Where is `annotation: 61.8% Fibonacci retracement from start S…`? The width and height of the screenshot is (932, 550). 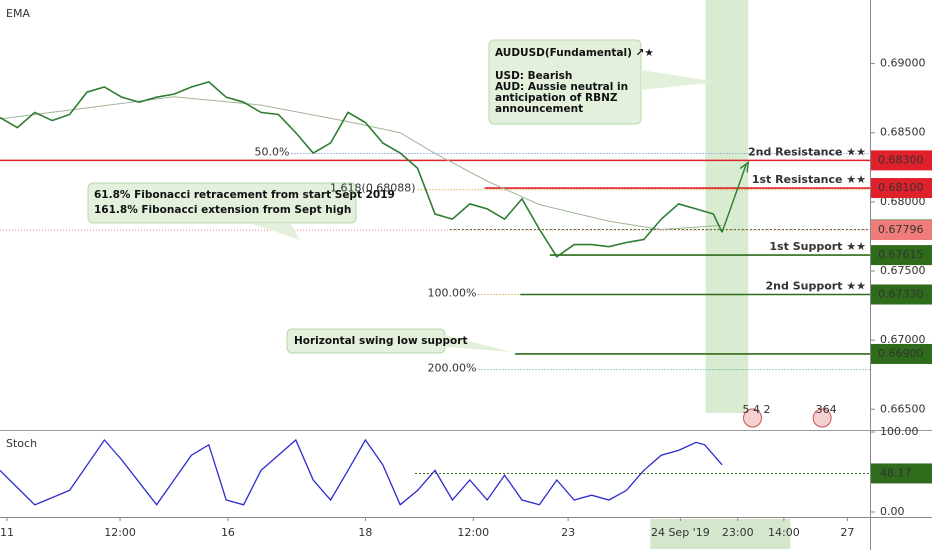 annotation: 61.8% Fibonacci retracement from start S… is located at coordinates (241, 211).